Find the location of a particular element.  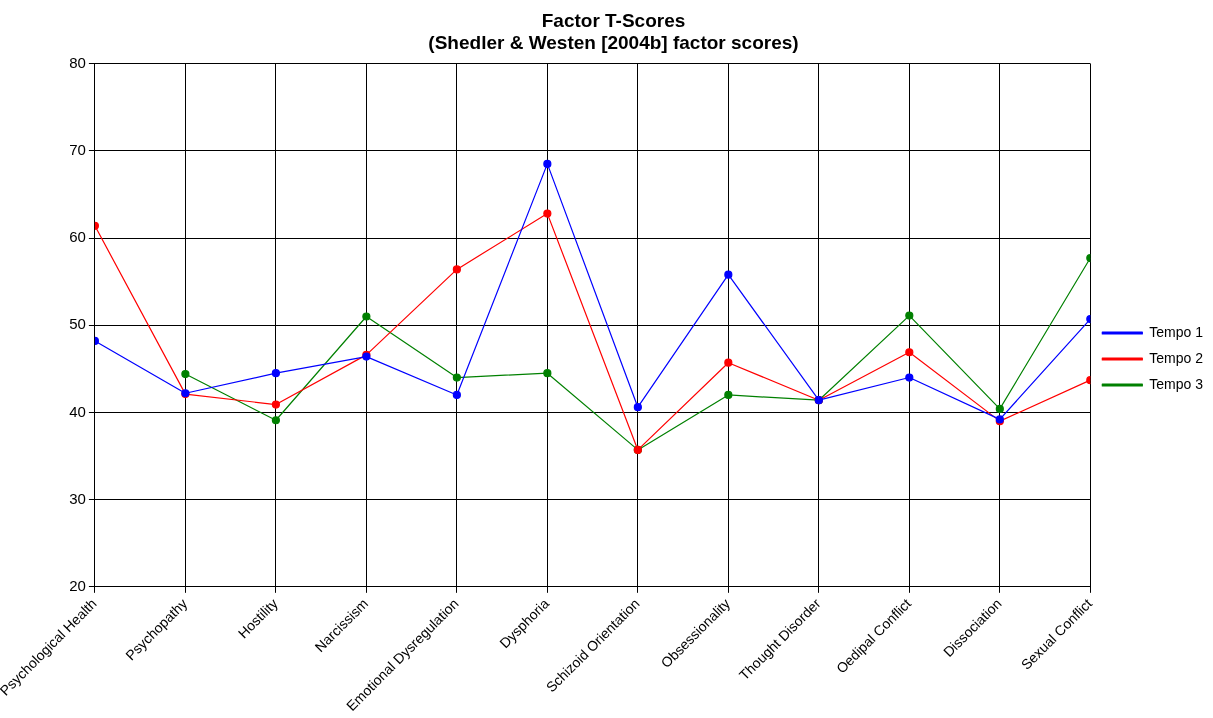

y-tick-label: 60 is located at coordinates (77, 237).